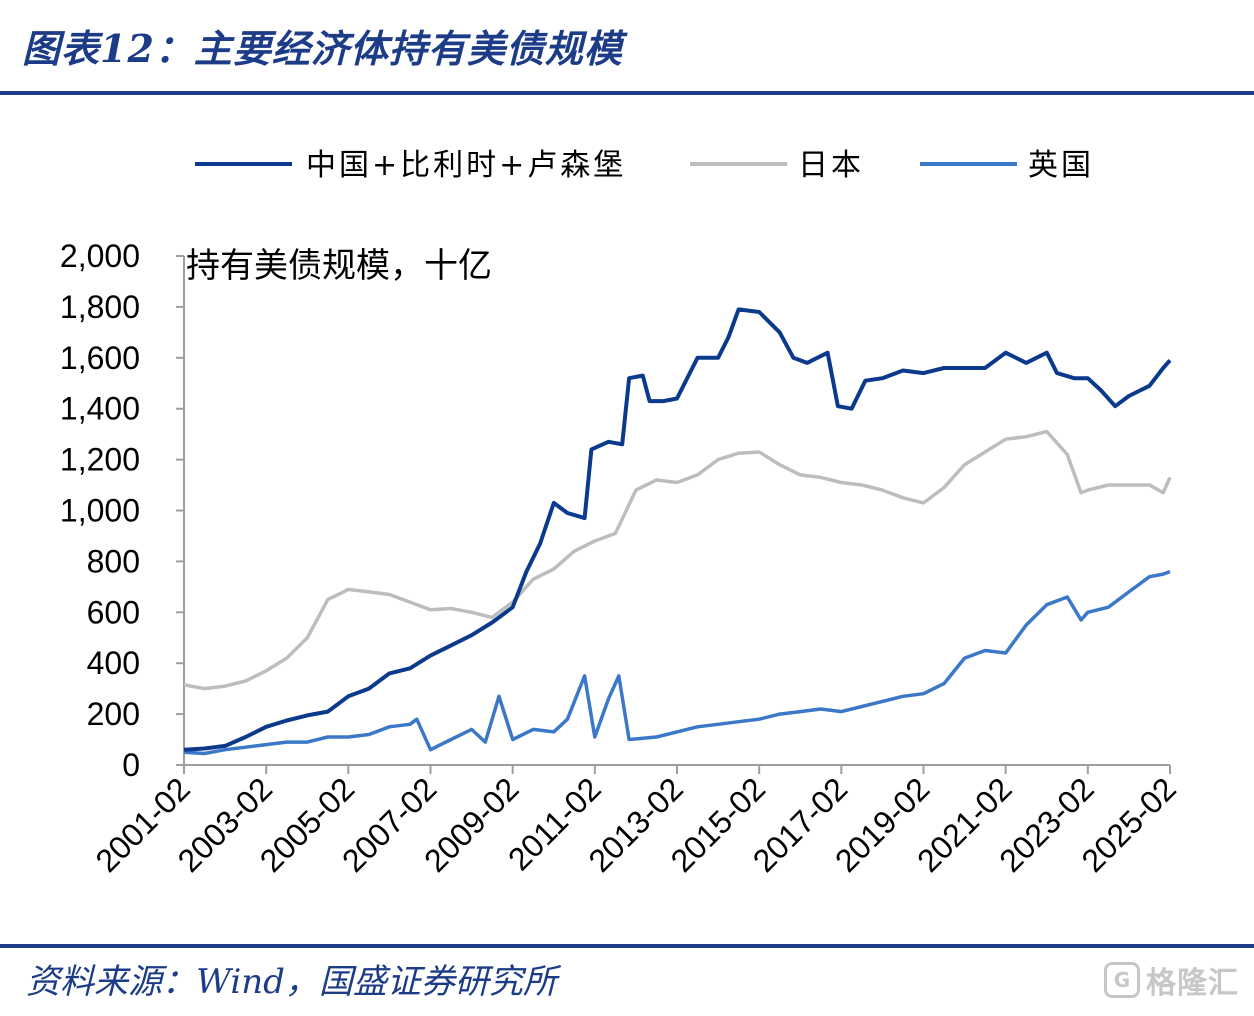 Image resolution: width=1254 pixels, height=1016 pixels. What do you see at coordinates (322, 48) in the screenshot?
I see `figure-title: 图表12：主要经济体持有美债规模` at bounding box center [322, 48].